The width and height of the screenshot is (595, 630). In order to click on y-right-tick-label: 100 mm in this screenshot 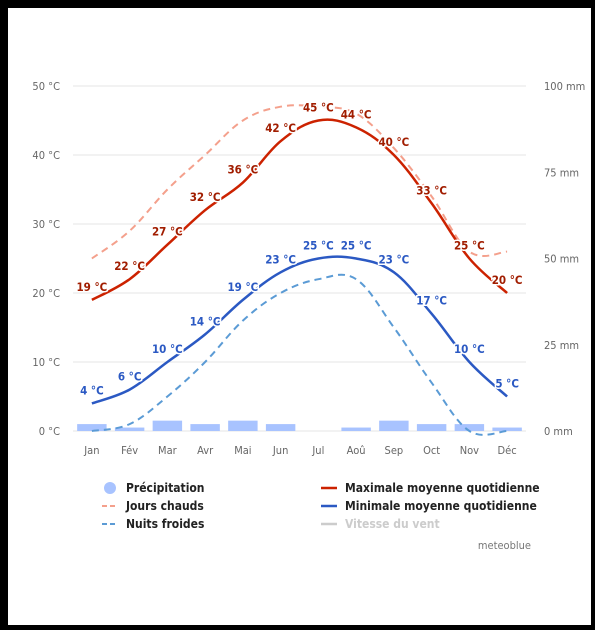, I will do `click(564, 86)`.